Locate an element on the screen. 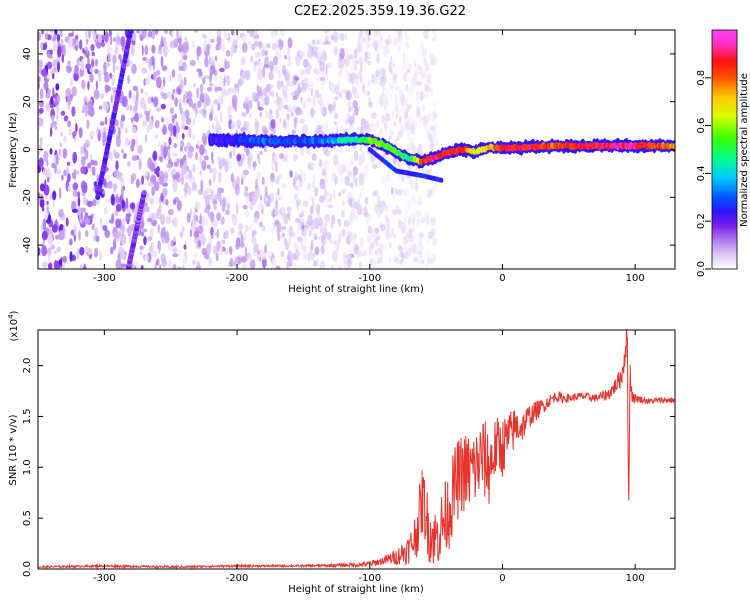 This screenshot has width=750, height=604. y-tick-label: 1.0 is located at coordinates (27, 467).